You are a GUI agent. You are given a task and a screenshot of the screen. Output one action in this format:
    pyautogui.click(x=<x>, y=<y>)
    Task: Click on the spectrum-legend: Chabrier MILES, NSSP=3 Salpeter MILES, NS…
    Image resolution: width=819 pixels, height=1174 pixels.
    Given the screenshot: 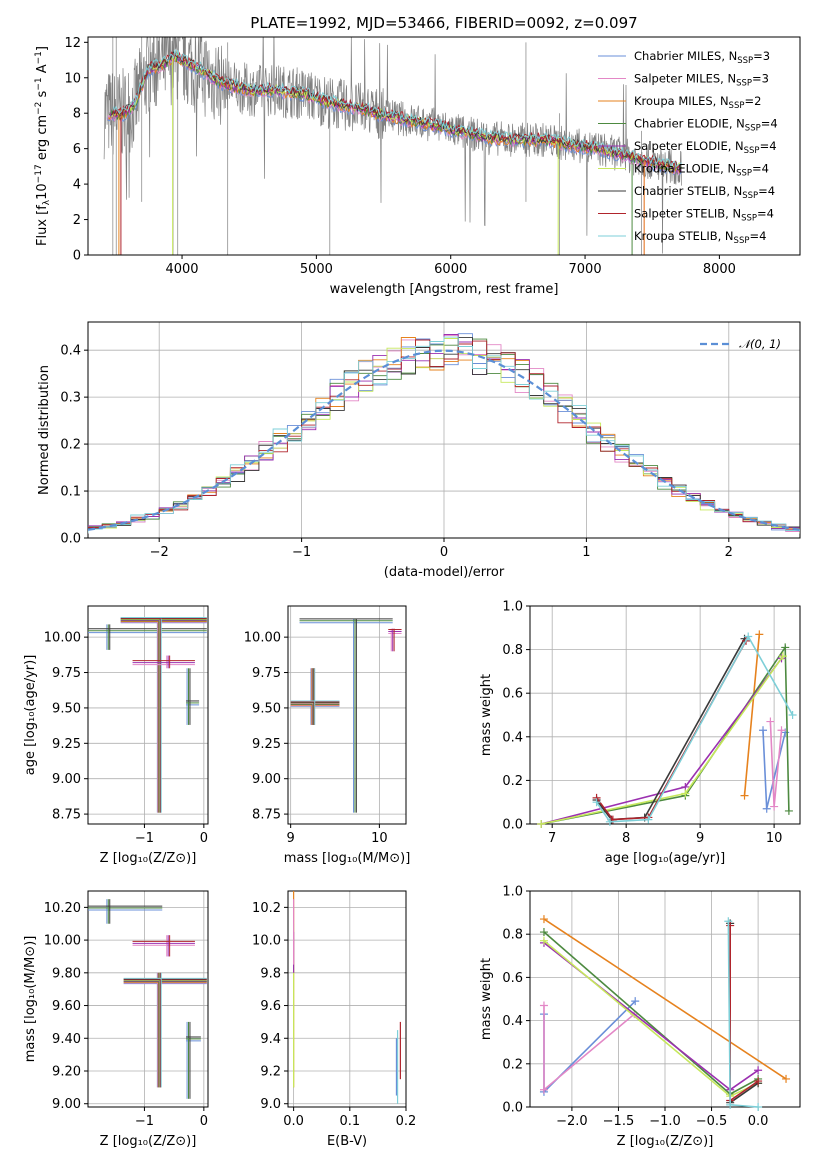 What is the action you would take?
    pyautogui.click(x=688, y=147)
    